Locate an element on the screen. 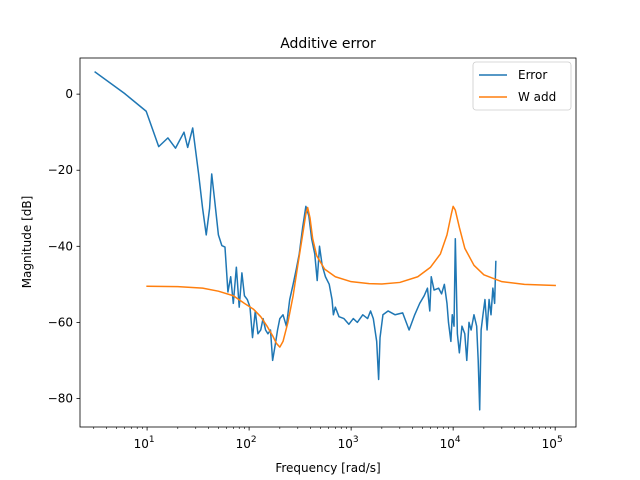 This screenshot has height=480, width=640. y-axis-label: Magnitude [dB] is located at coordinates (27, 242).